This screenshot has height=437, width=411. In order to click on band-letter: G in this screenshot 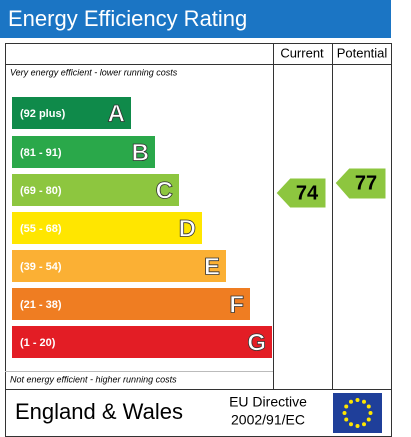, I will do `click(256, 342)`.